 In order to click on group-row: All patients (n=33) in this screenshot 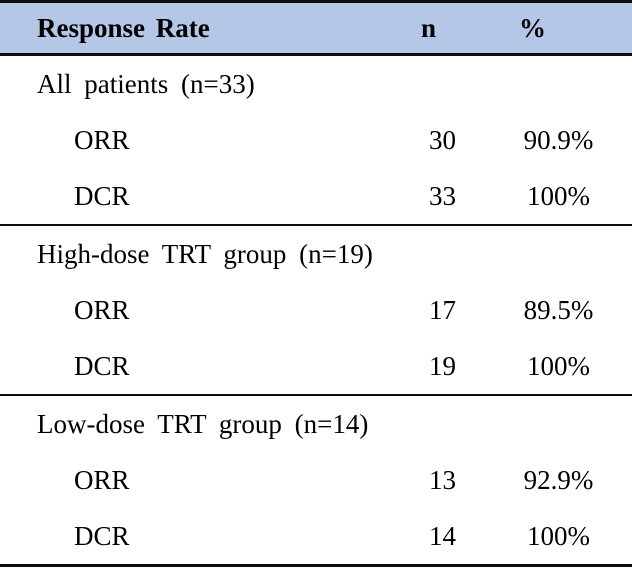, I will do `click(316, 84)`.